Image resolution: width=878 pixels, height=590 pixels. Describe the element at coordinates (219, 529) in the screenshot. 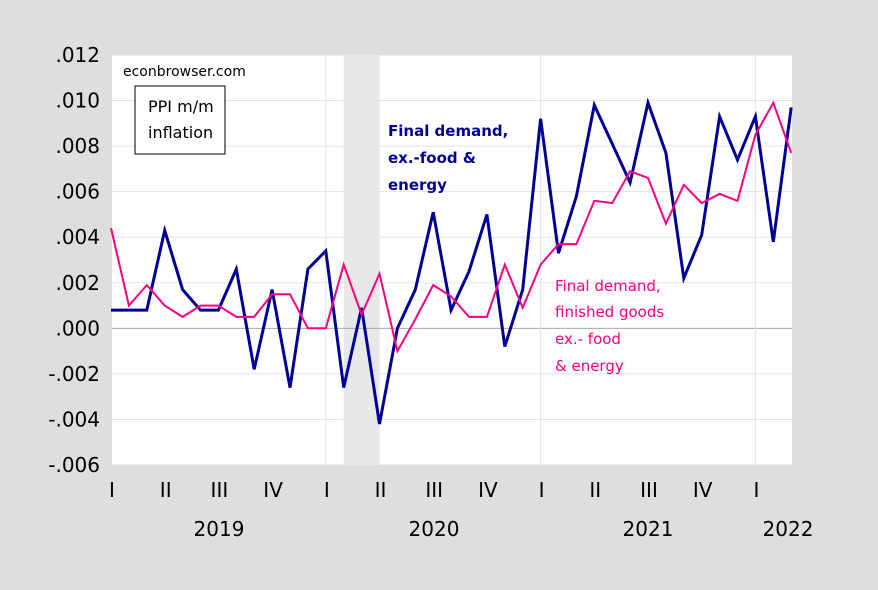

I see `x-year-label: 2019` at that location.